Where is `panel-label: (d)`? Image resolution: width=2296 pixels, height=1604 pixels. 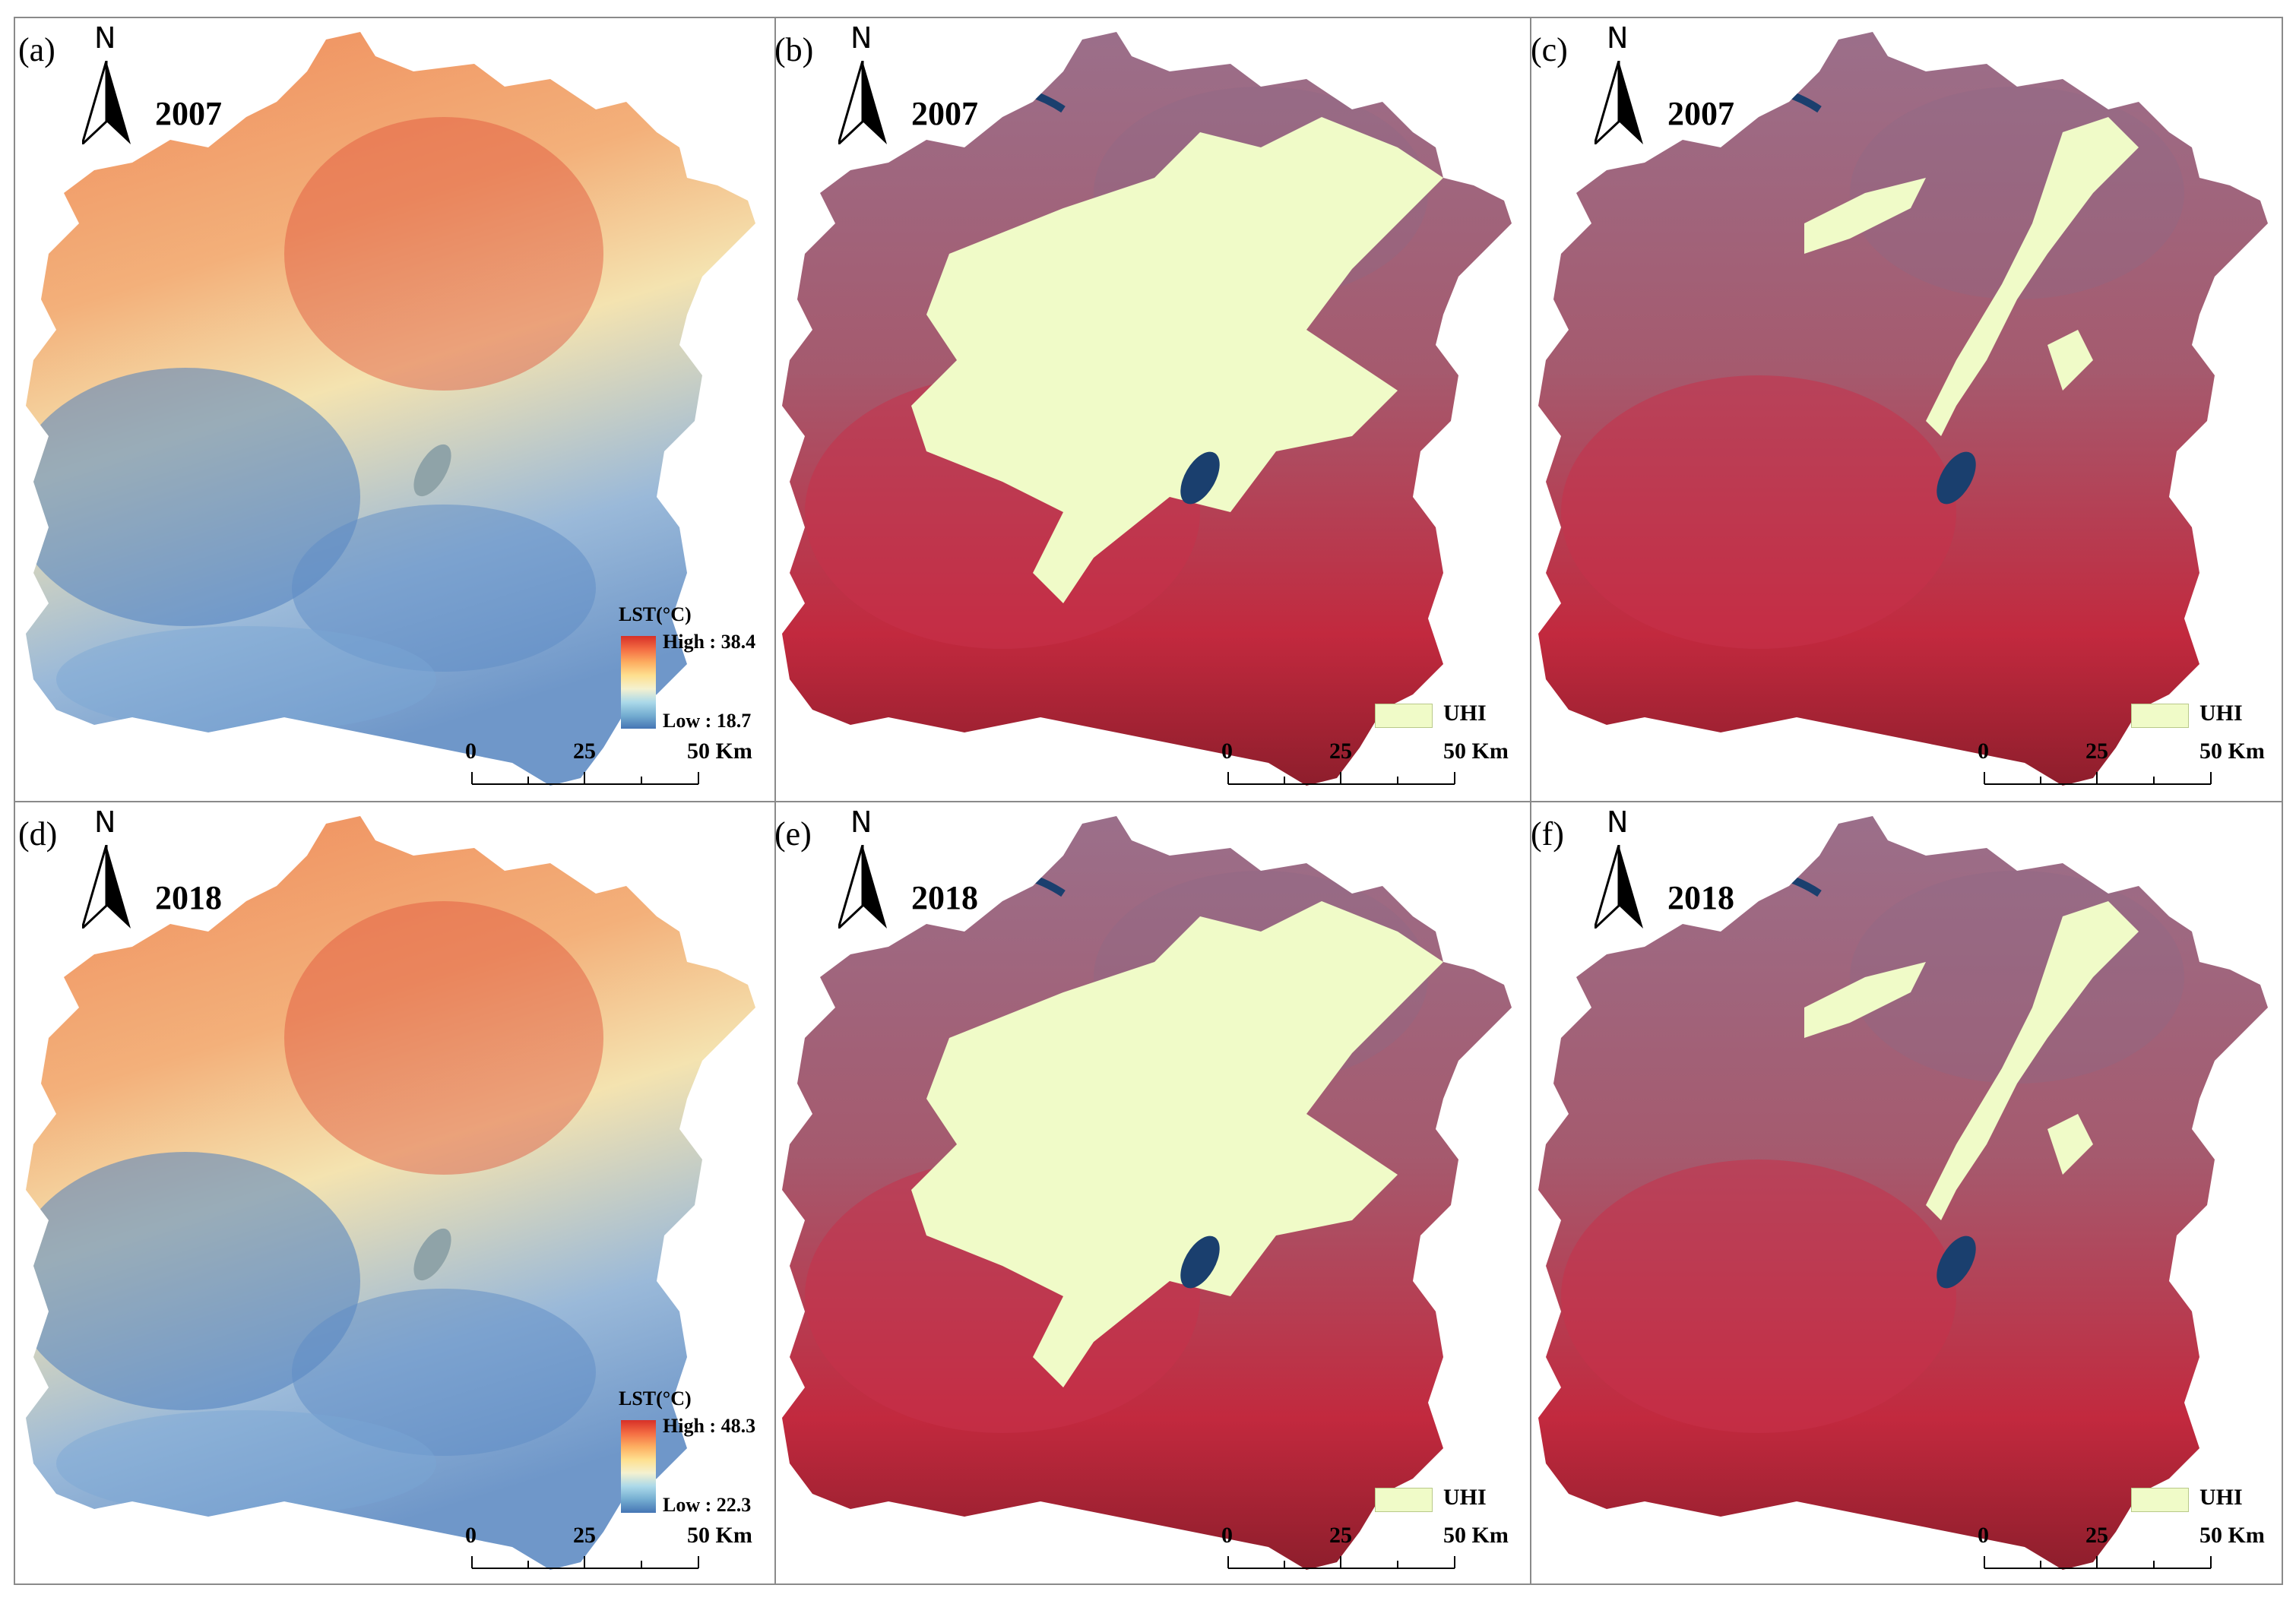 panel-label: (d) is located at coordinates (38, 834).